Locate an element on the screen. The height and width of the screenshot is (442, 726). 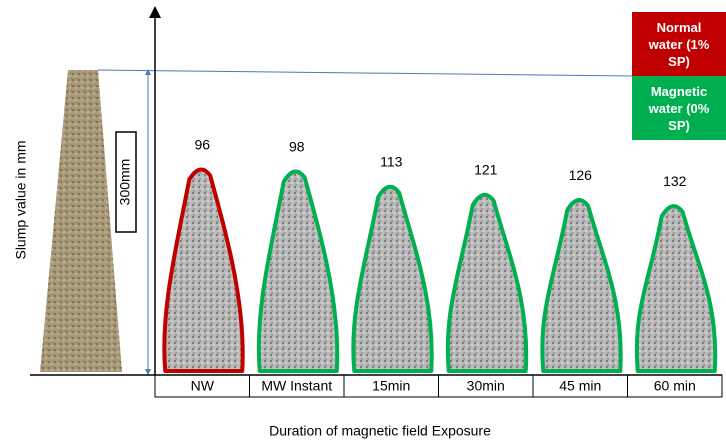
x-axis-label: Duration of magnetic field Exposure is located at coordinates (380, 431).